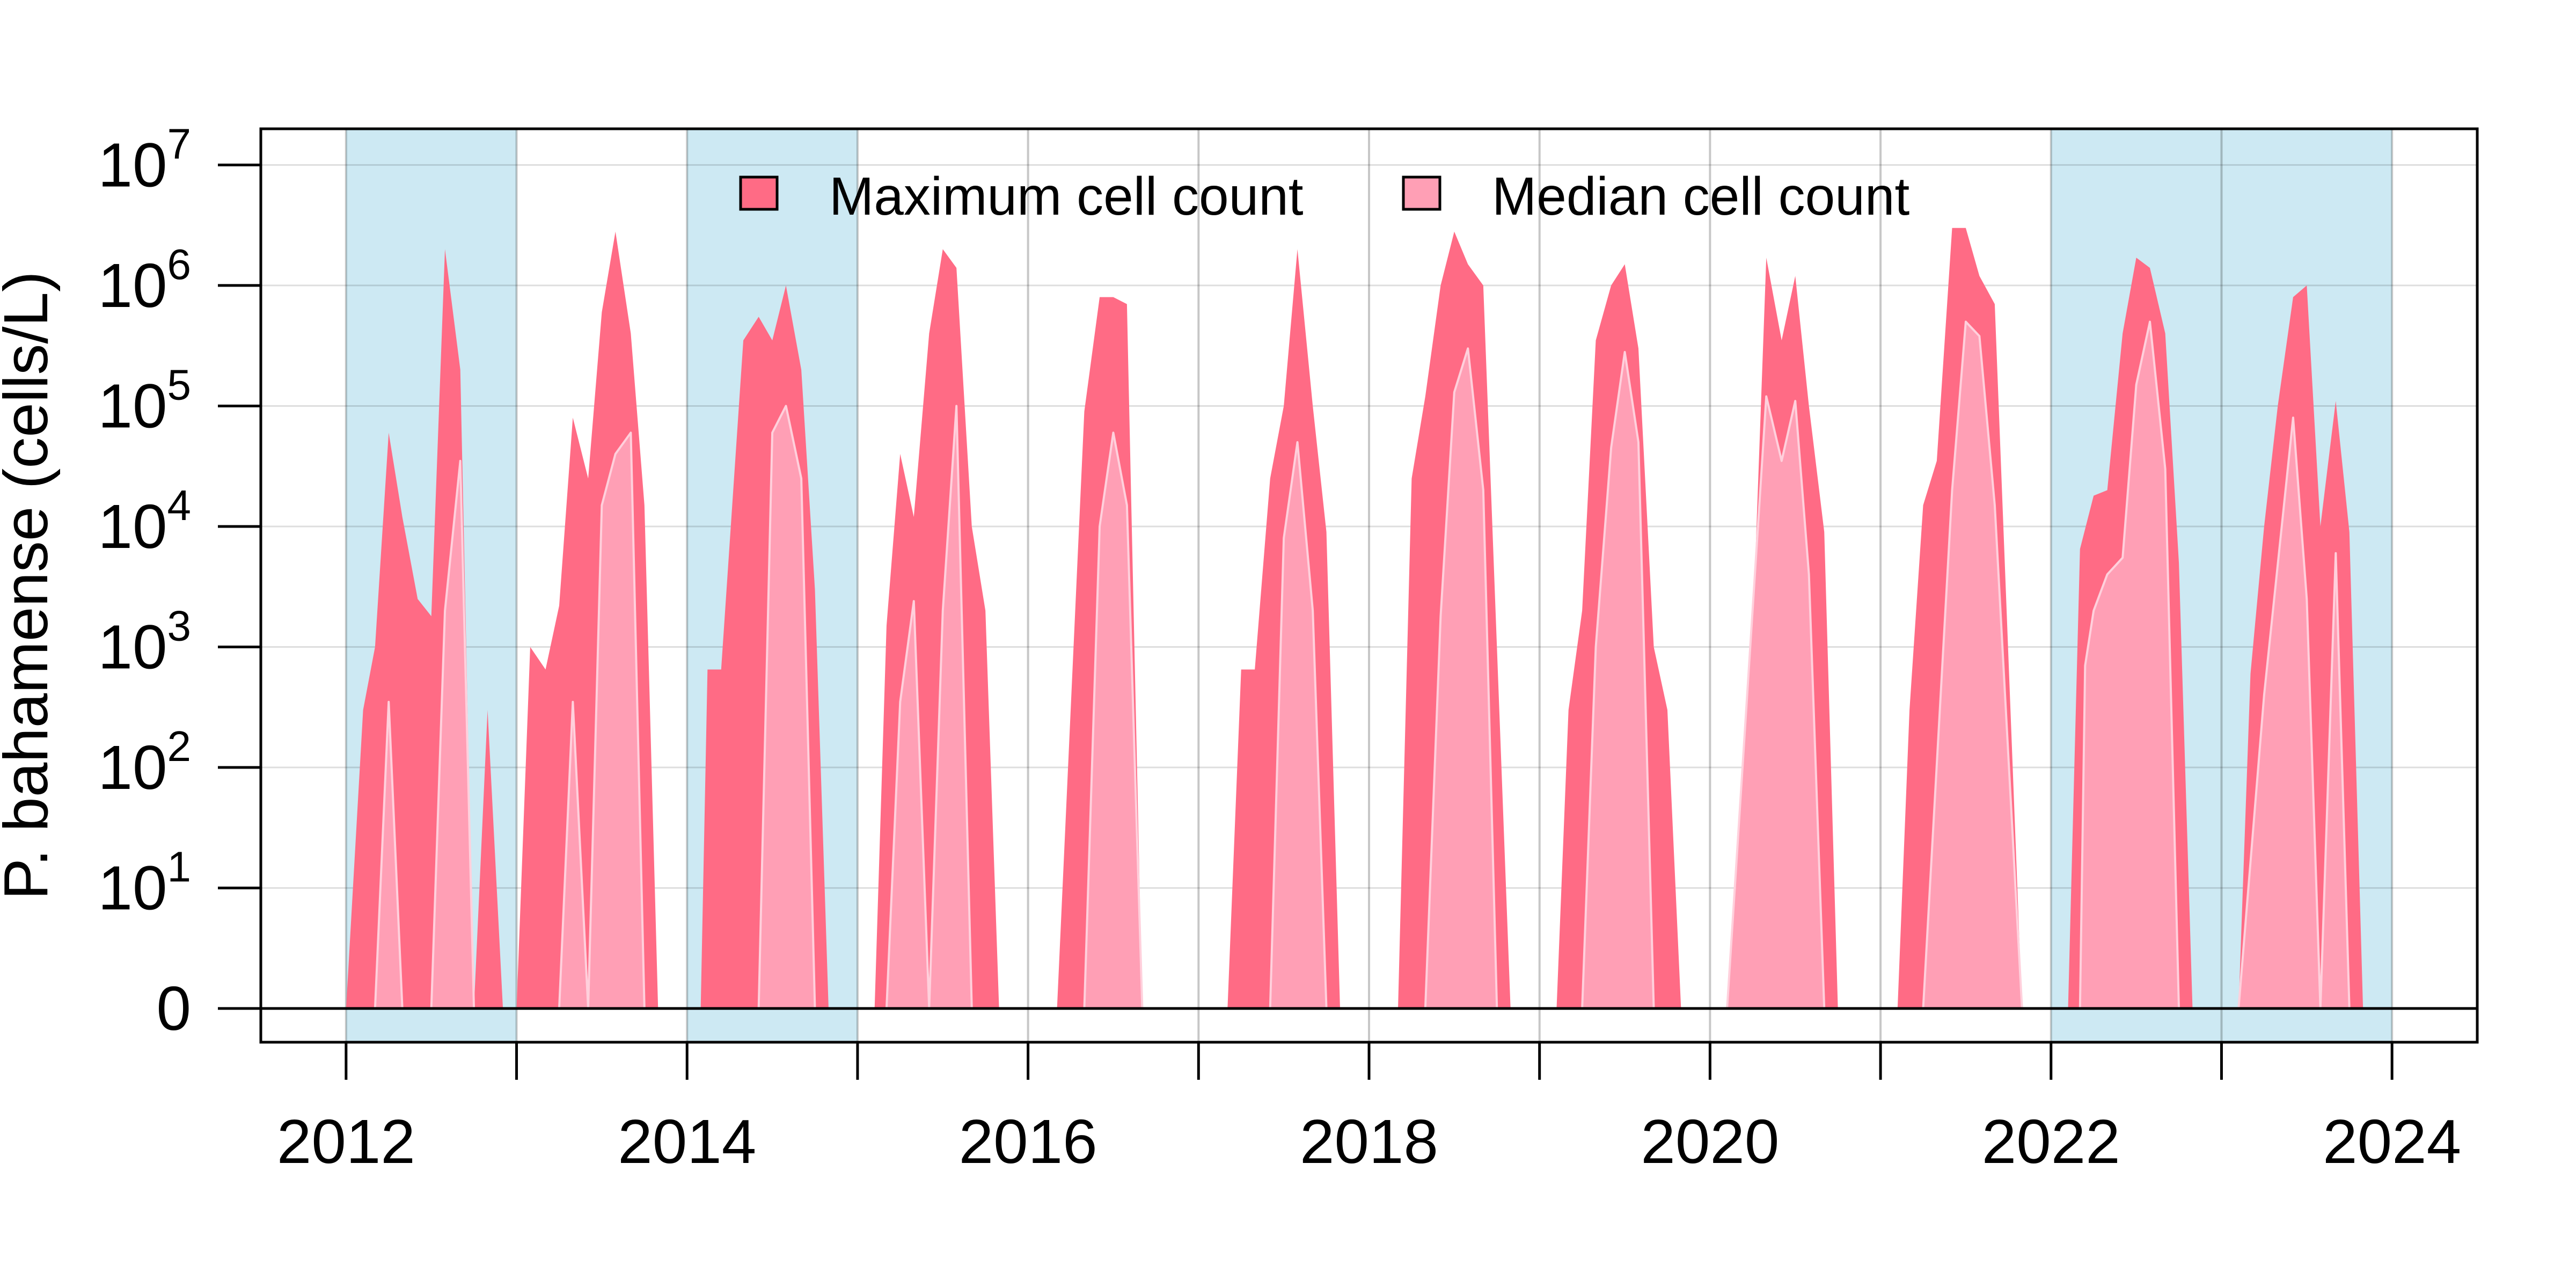 The width and height of the screenshot is (2576, 1288). Describe the element at coordinates (1066, 196) in the screenshot. I see `legend-label-0: Maximum cell count` at that location.